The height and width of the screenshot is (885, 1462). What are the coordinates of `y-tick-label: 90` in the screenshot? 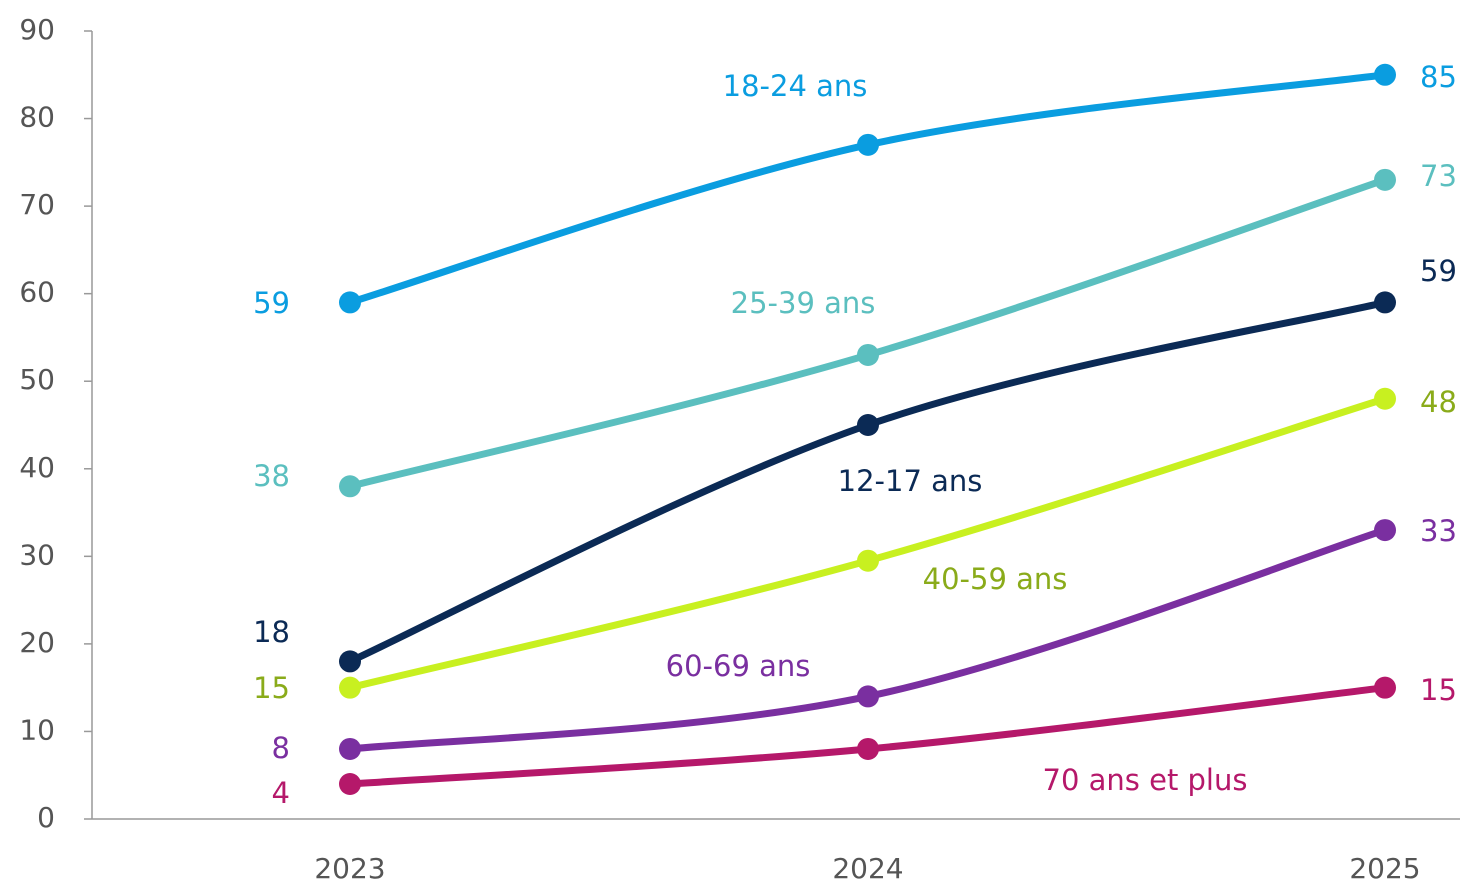 It's located at (37, 29).